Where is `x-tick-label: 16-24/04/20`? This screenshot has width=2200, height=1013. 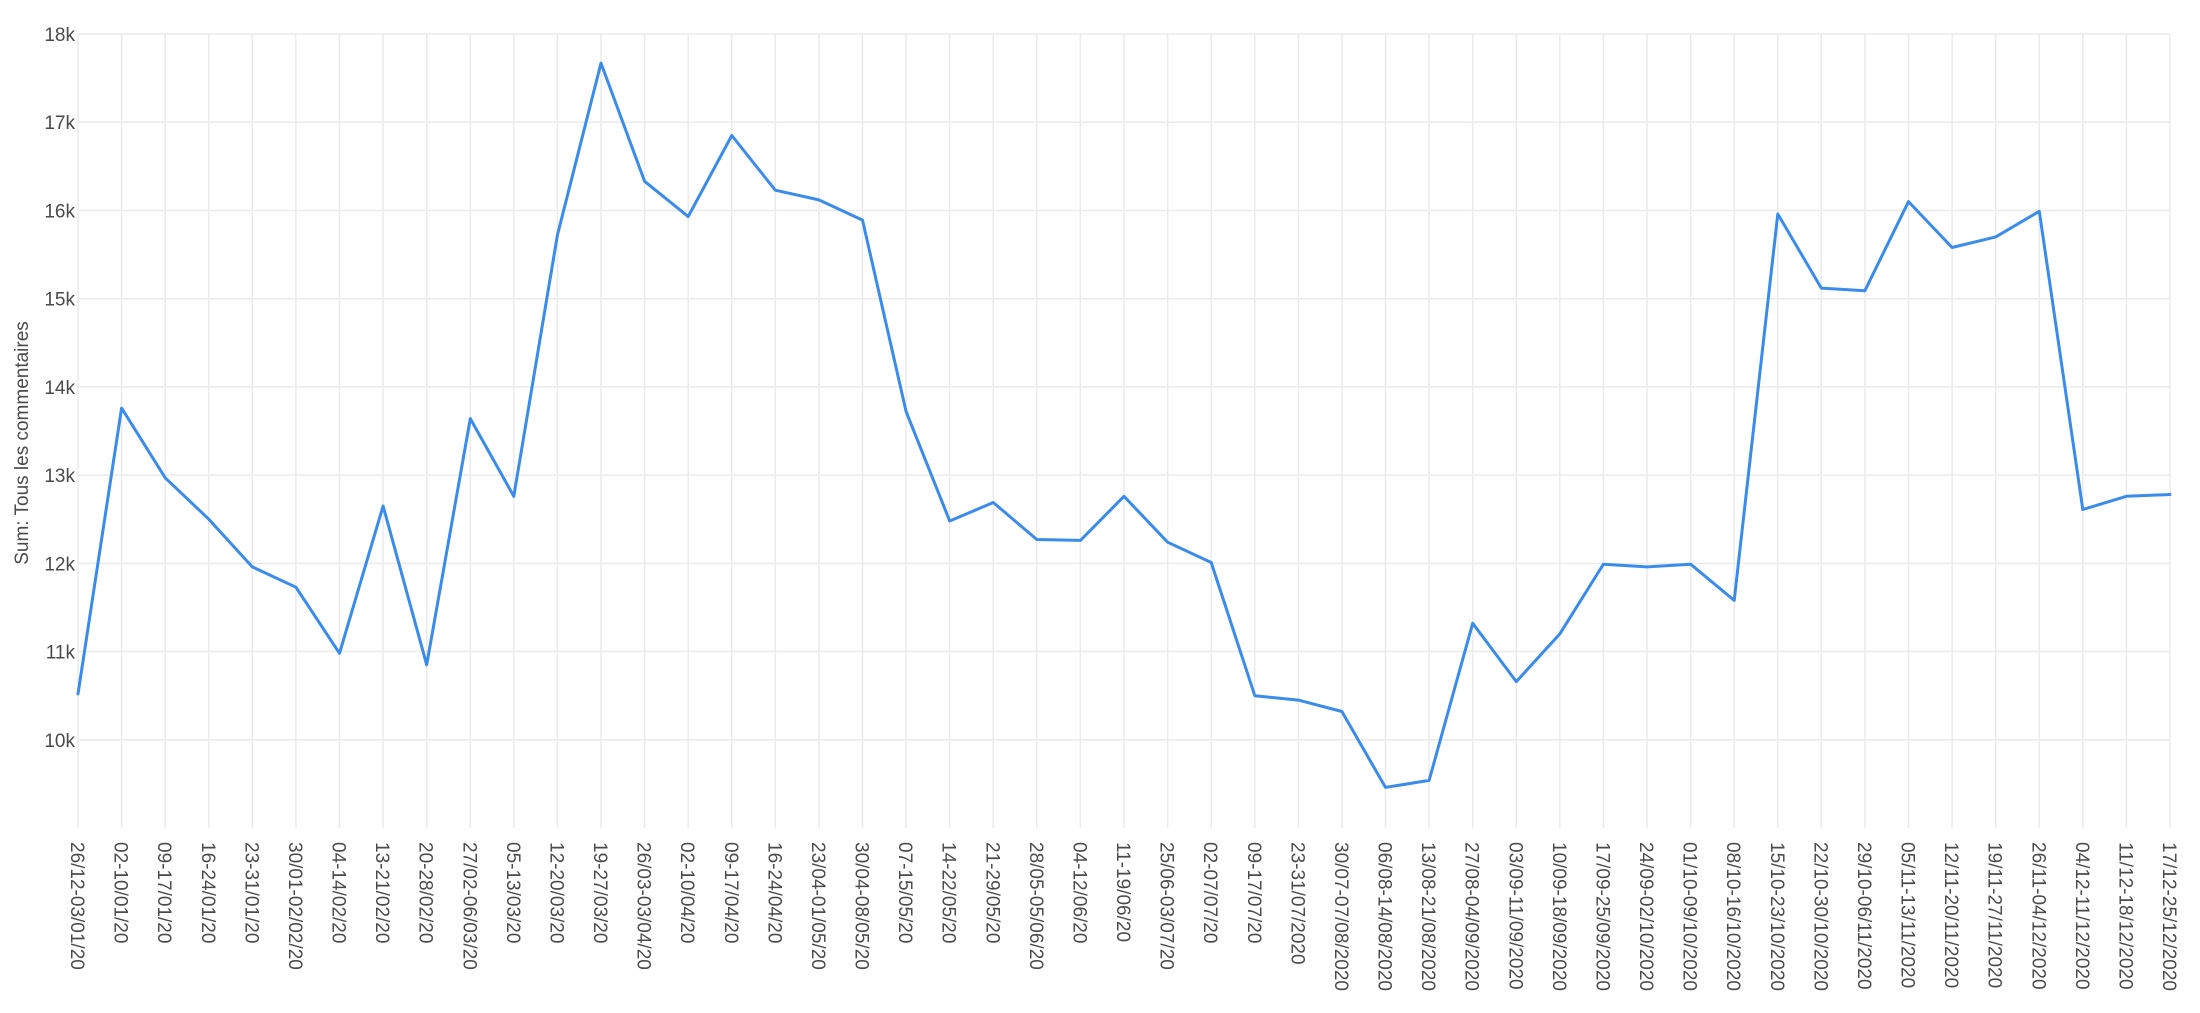 x-tick-label: 16-24/04/20 is located at coordinates (773, 892).